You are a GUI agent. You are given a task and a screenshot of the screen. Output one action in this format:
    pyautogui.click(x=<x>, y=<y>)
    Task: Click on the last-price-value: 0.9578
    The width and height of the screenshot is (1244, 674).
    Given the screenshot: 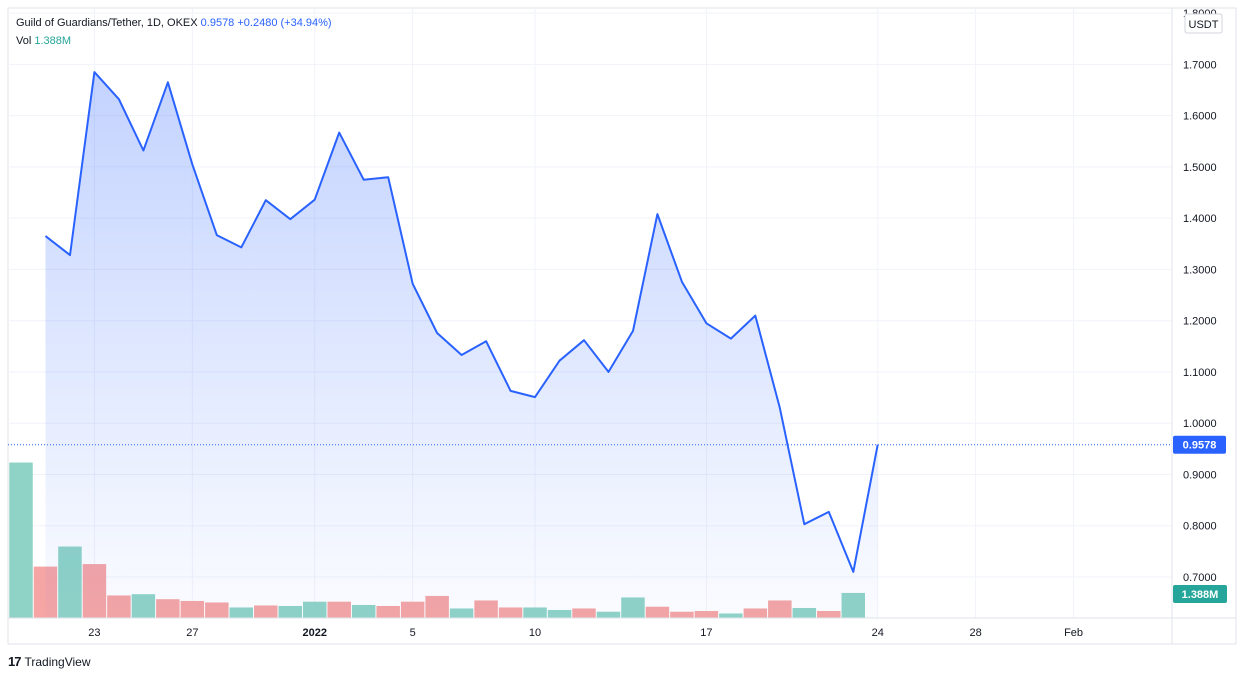 What is the action you would take?
    pyautogui.click(x=217, y=23)
    